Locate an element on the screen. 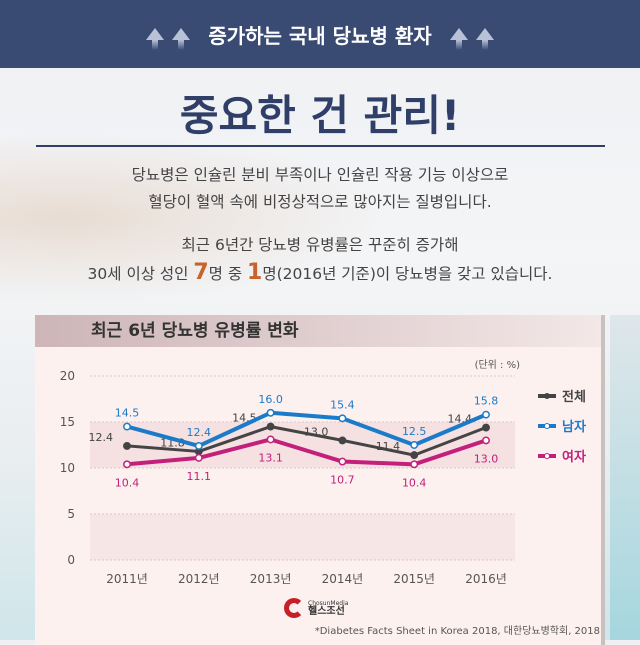 The width and height of the screenshot is (640, 645). data-label: 13.1 is located at coordinates (270, 457).